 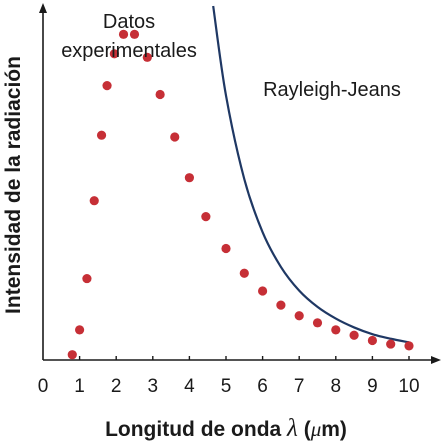 What do you see at coordinates (316, 429) in the screenshot?
I see `x-axis-label-unit-mu: μ` at bounding box center [316, 429].